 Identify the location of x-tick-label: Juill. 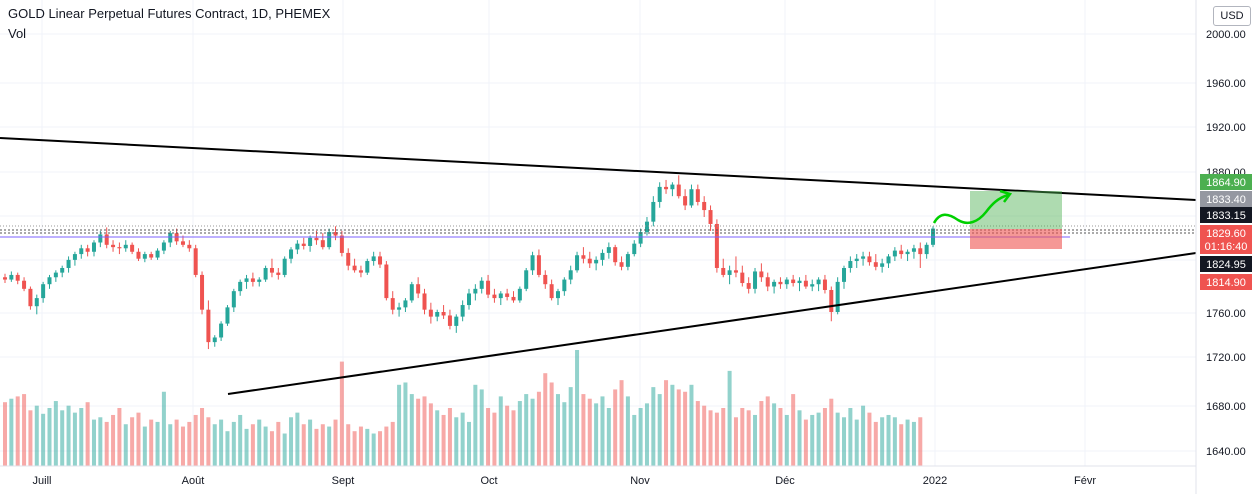
(42, 481).